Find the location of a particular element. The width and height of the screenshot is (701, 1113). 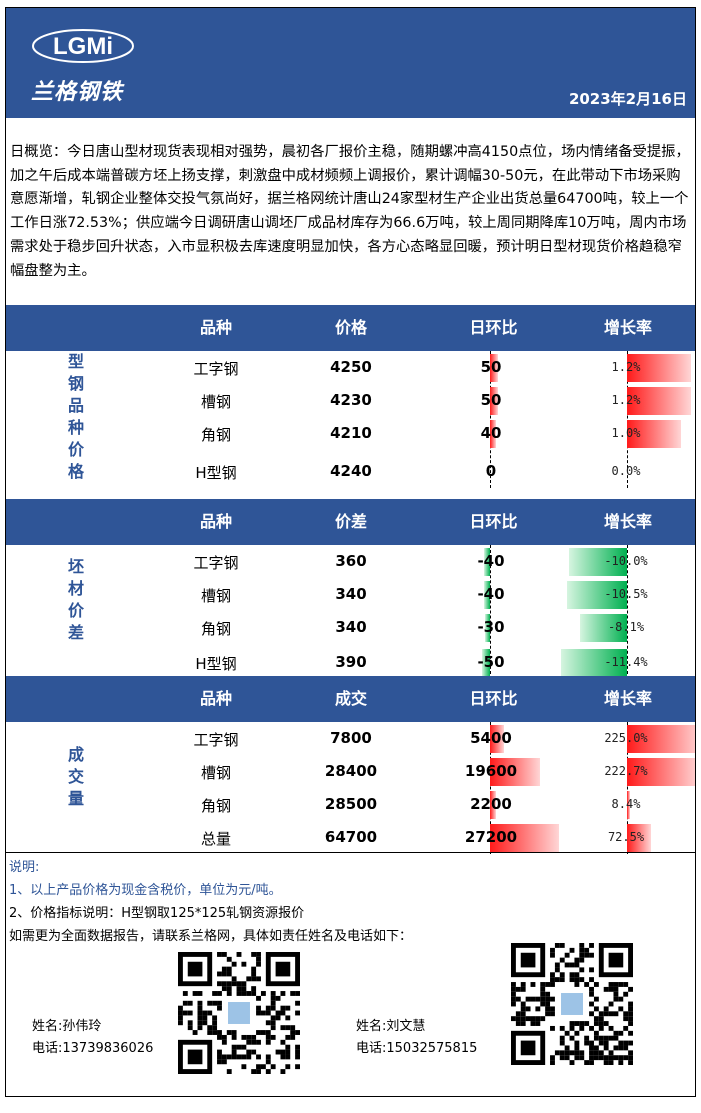

column-header: 成交 is located at coordinates (350, 698).